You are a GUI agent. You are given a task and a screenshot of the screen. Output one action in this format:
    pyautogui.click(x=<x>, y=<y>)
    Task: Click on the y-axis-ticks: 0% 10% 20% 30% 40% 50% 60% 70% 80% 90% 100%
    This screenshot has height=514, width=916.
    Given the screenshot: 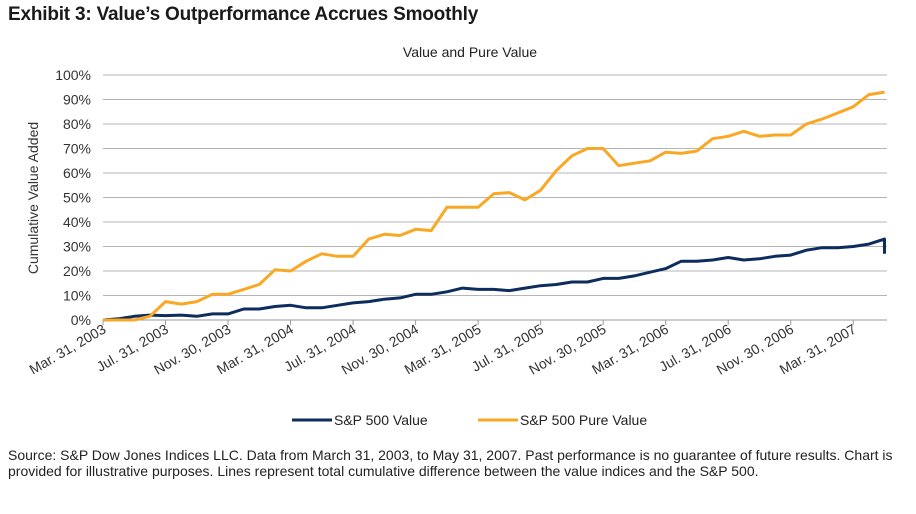 What is the action you would take?
    pyautogui.click(x=73, y=197)
    